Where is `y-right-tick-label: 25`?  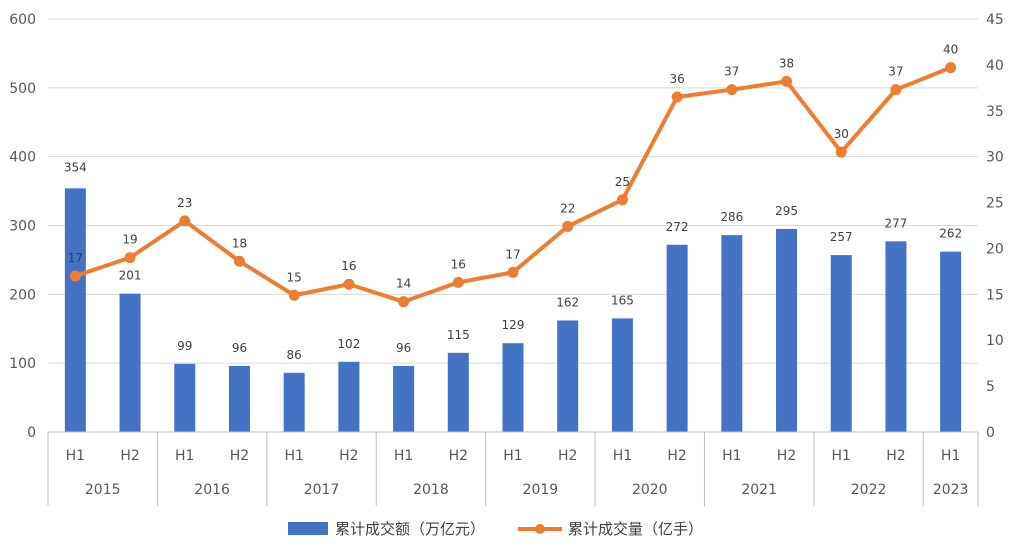
y-right-tick-label: 25 is located at coordinates (995, 204).